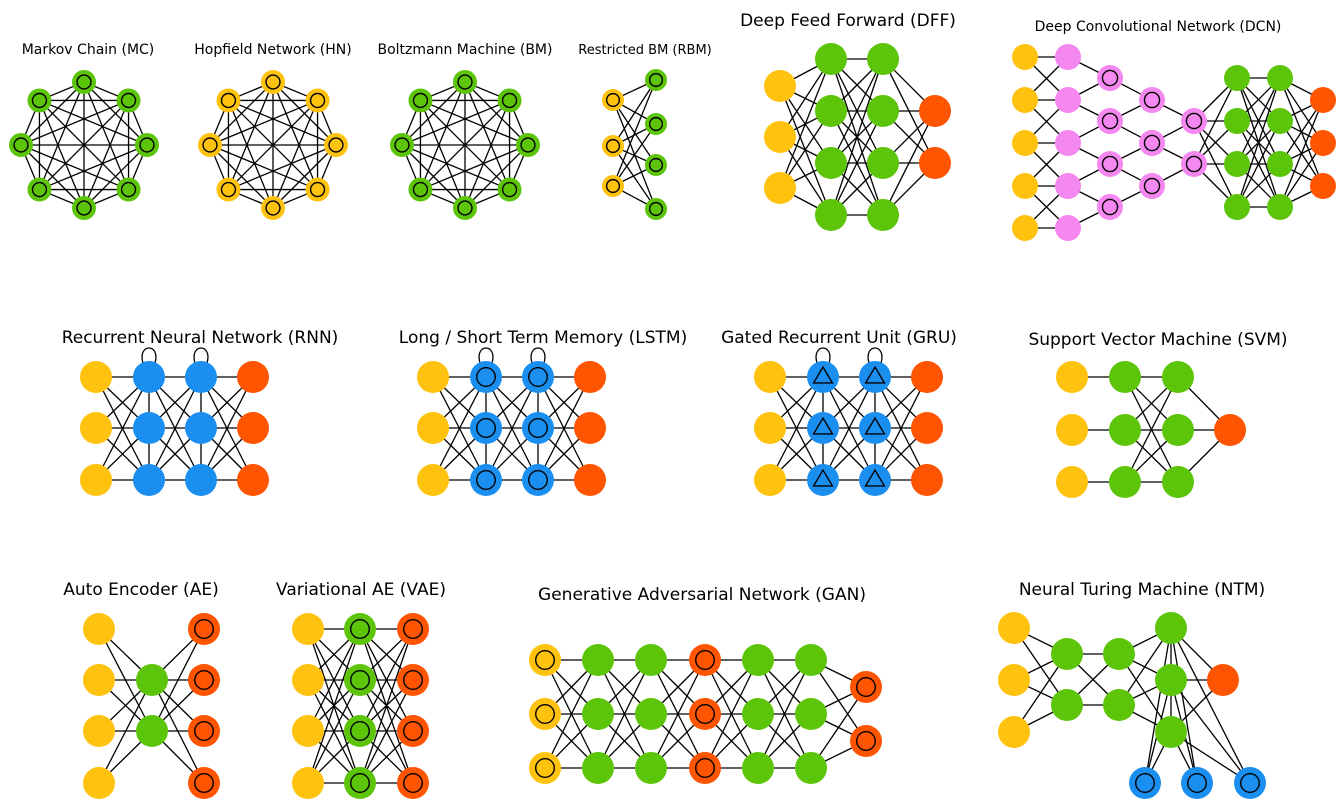  I want to click on title-ntm: Neural Turing Machine (NTM), so click(1142, 590).